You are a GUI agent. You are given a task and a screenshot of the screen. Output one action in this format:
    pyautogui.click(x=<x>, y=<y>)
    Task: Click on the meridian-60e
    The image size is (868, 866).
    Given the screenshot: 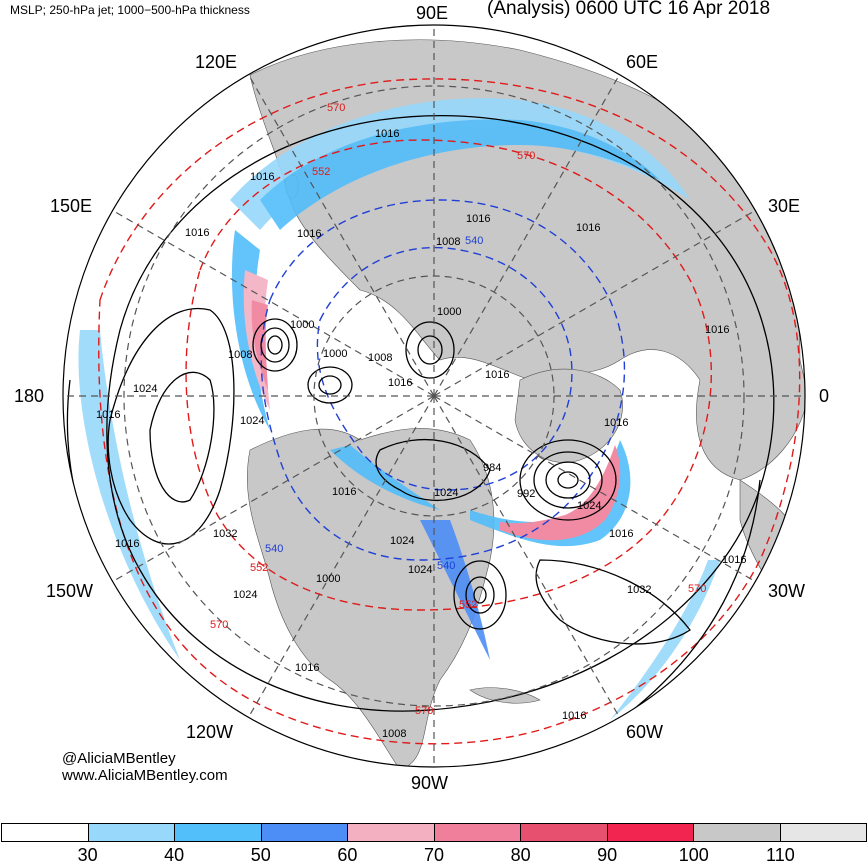 What is the action you would take?
    pyautogui.click(x=527, y=235)
    